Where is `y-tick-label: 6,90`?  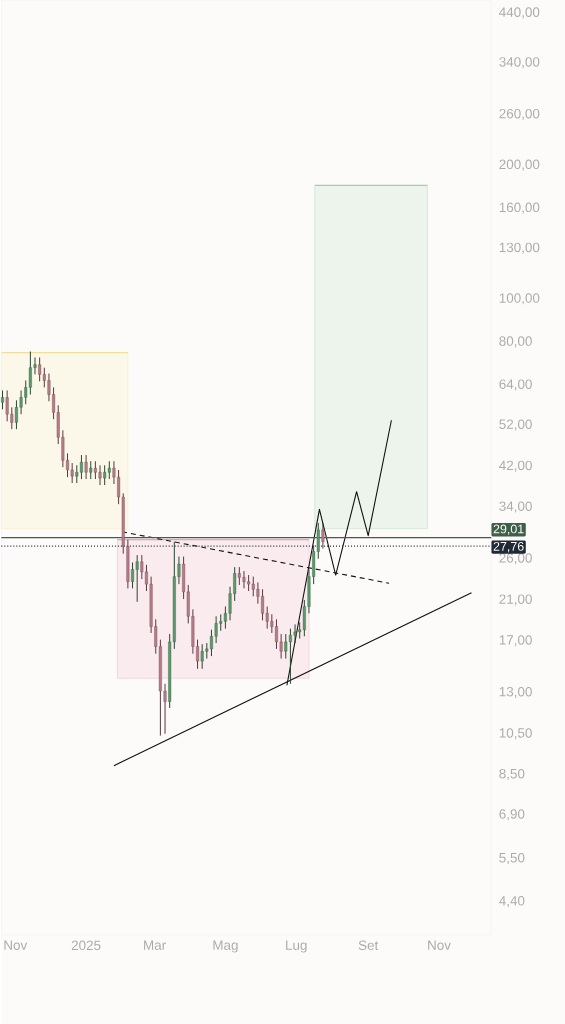
y-tick-label: 6,90 is located at coordinates (512, 815).